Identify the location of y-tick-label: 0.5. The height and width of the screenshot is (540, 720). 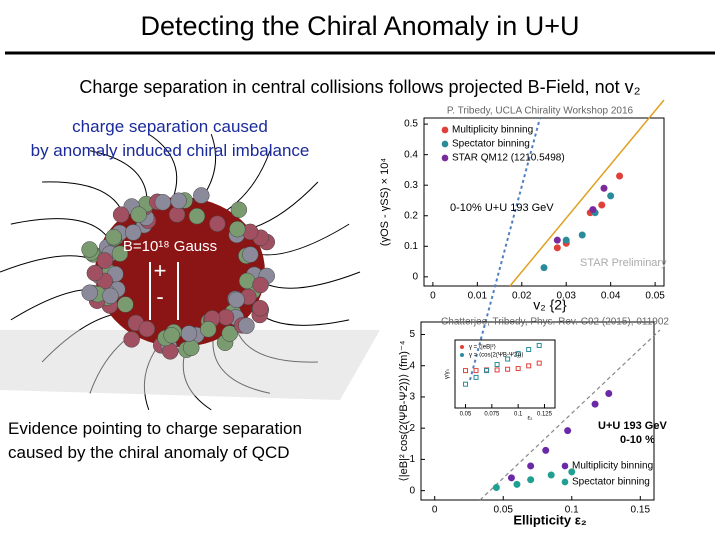
(411, 124).